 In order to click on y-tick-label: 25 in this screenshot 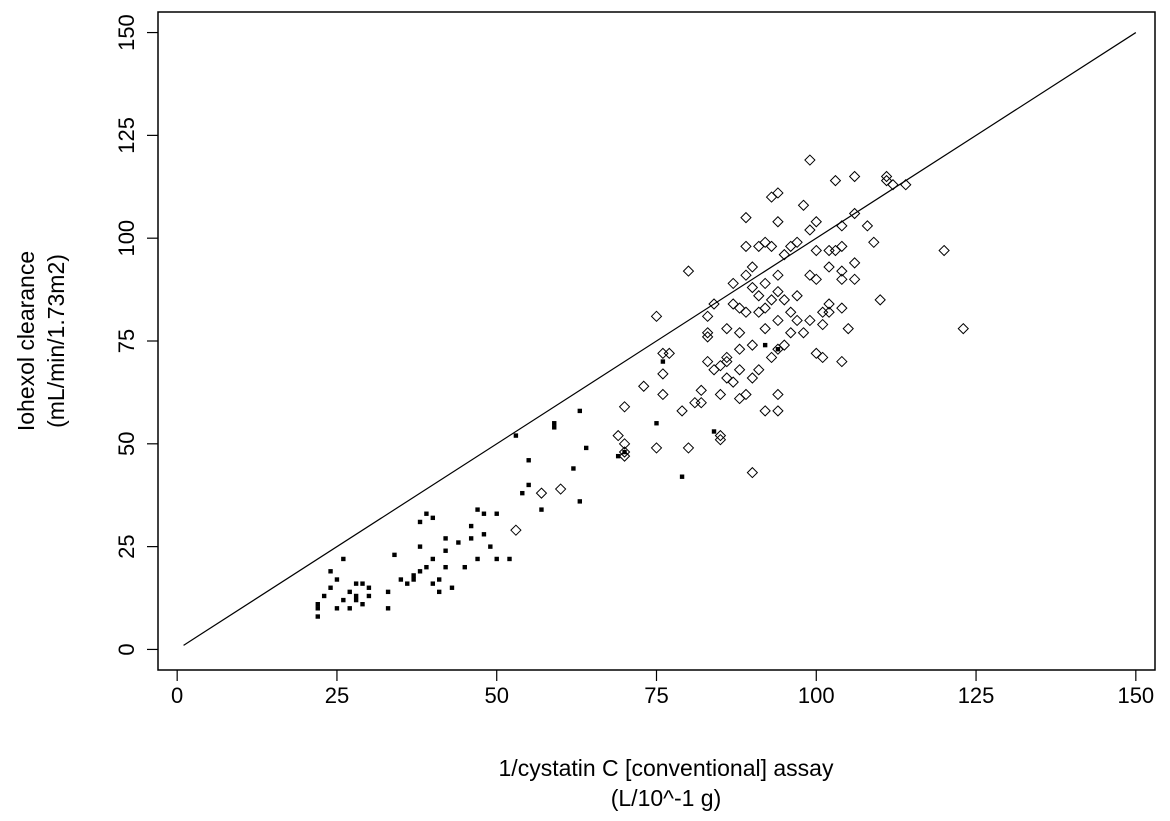, I will do `click(126, 546)`.